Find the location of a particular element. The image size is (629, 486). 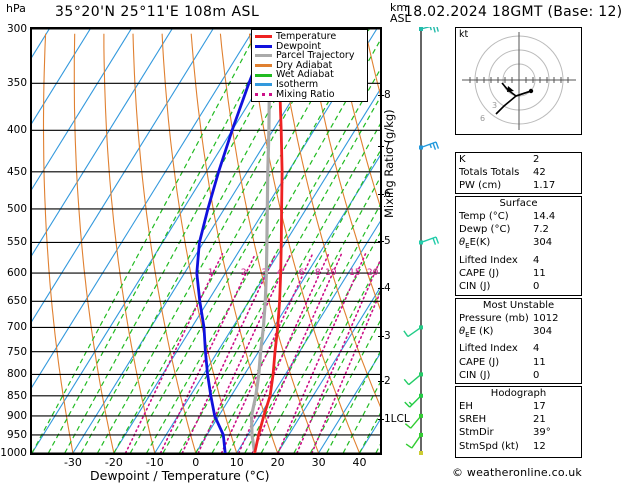

pressure-tick-label: 400 is located at coordinates (16, 130).